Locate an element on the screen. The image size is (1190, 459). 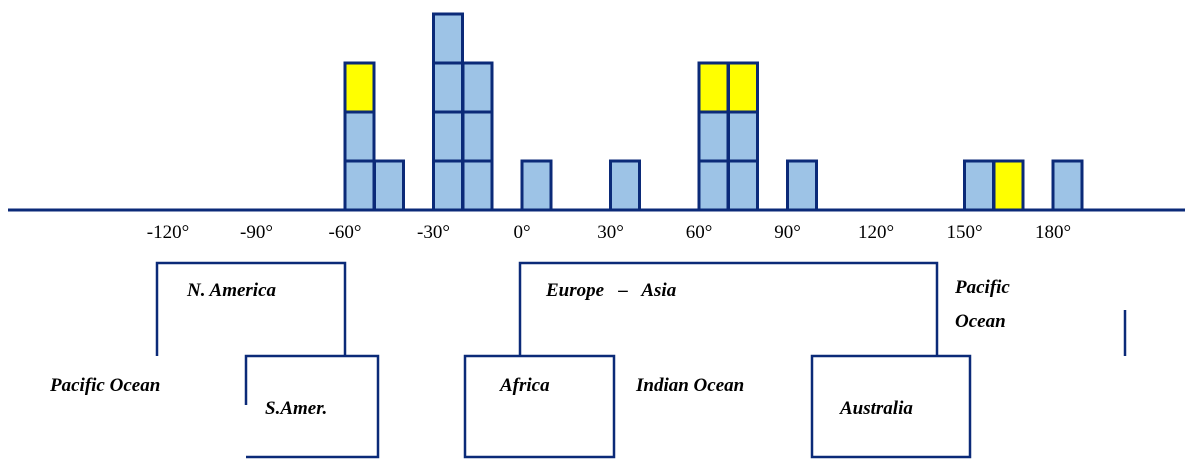
tick-label: 0° is located at coordinates (521, 232).